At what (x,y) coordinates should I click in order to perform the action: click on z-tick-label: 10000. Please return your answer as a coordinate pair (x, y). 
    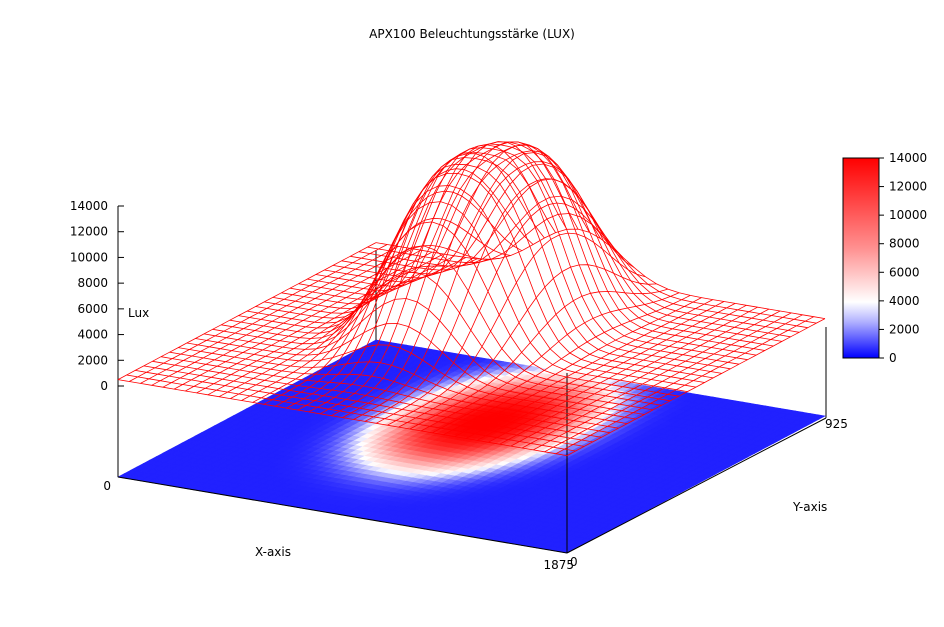
    Looking at the image, I should click on (89, 257).